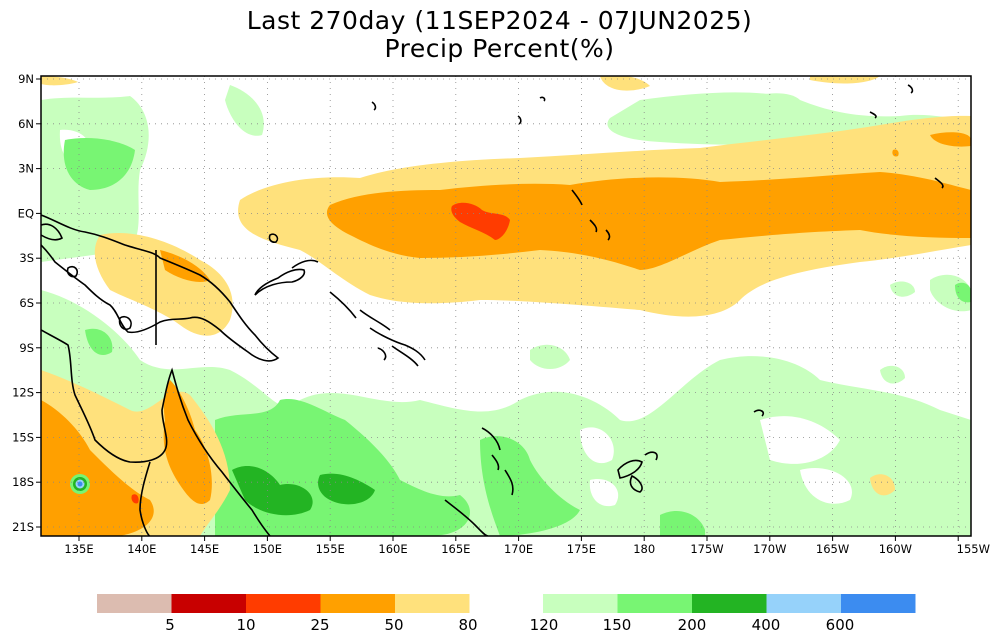 This screenshot has width=999, height=640. What do you see at coordinates (170, 625) in the screenshot?
I see `legend-label: 5` at bounding box center [170, 625].